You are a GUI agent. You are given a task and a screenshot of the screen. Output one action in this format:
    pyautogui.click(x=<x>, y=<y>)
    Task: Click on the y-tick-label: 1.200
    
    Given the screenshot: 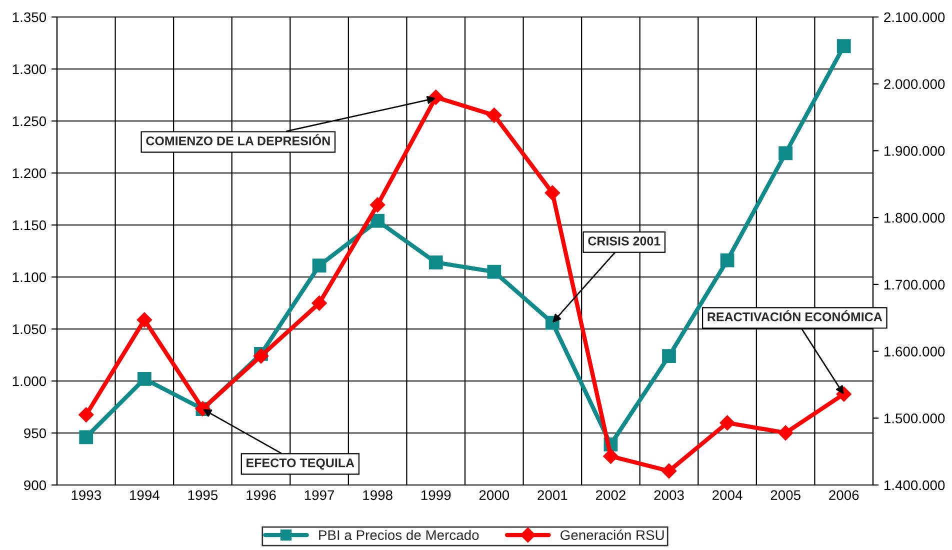 What is the action you would take?
    pyautogui.click(x=29, y=173)
    